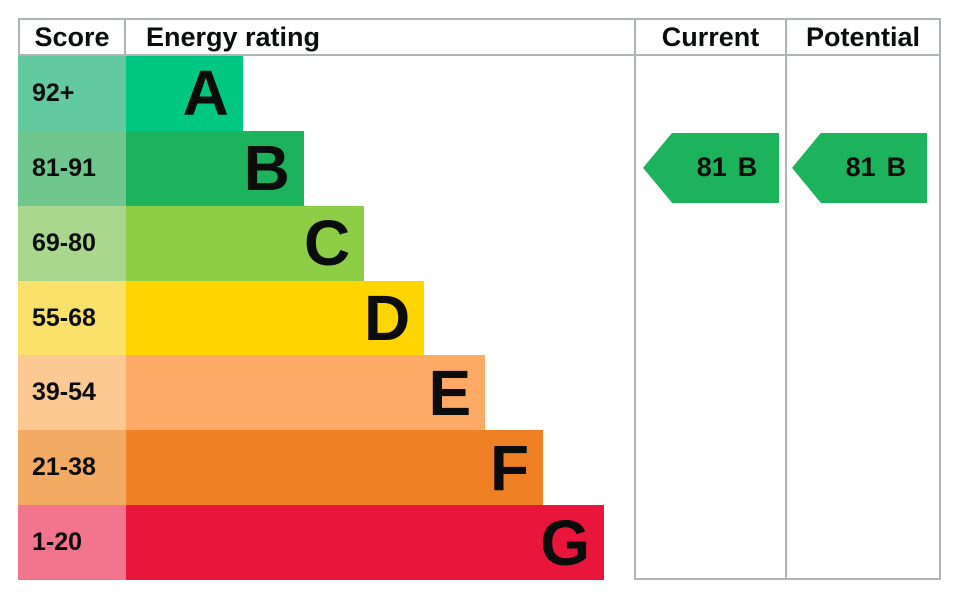  Describe the element at coordinates (380, 168) in the screenshot. I see `band-row-b: B` at that location.